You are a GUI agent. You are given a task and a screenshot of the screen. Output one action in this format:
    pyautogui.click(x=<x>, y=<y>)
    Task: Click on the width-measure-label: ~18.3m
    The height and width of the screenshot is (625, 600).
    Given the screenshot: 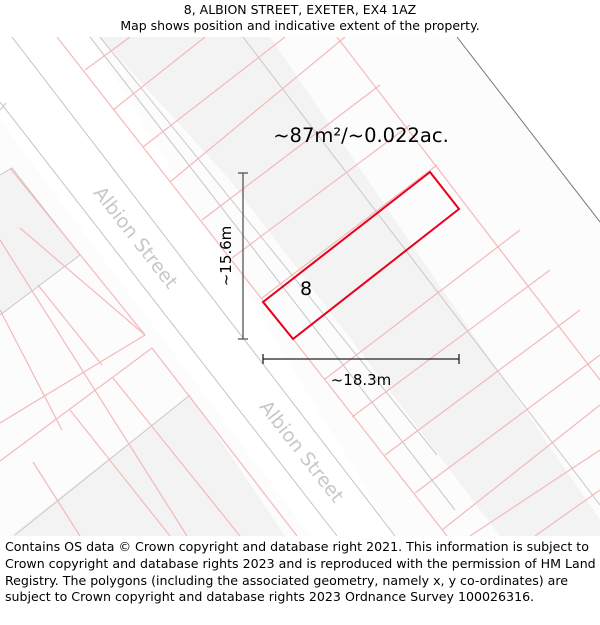 What is the action you would take?
    pyautogui.click(x=361, y=380)
    